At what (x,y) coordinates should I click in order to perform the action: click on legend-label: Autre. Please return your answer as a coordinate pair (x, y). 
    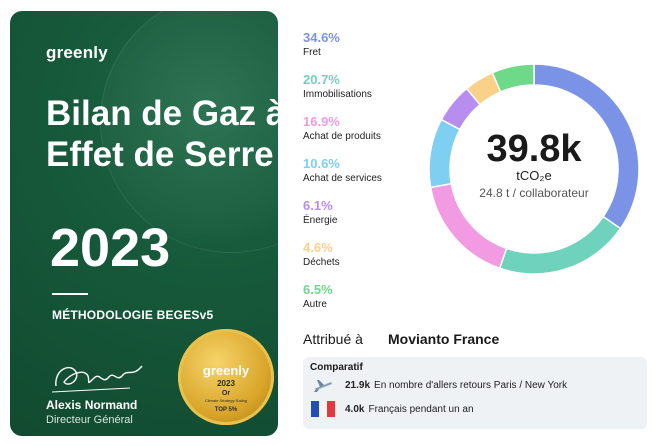
    Looking at the image, I should click on (315, 304).